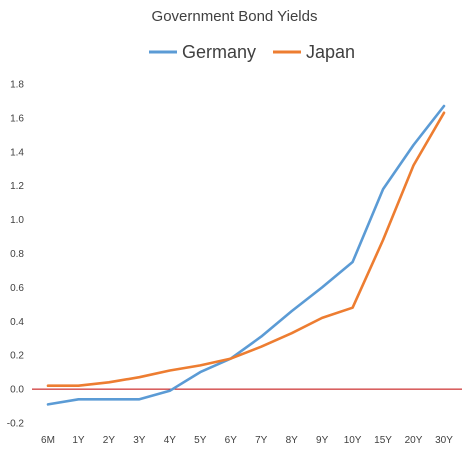 This screenshot has height=450, width=469. I want to click on y-tick-label: 1.6, so click(17, 118).